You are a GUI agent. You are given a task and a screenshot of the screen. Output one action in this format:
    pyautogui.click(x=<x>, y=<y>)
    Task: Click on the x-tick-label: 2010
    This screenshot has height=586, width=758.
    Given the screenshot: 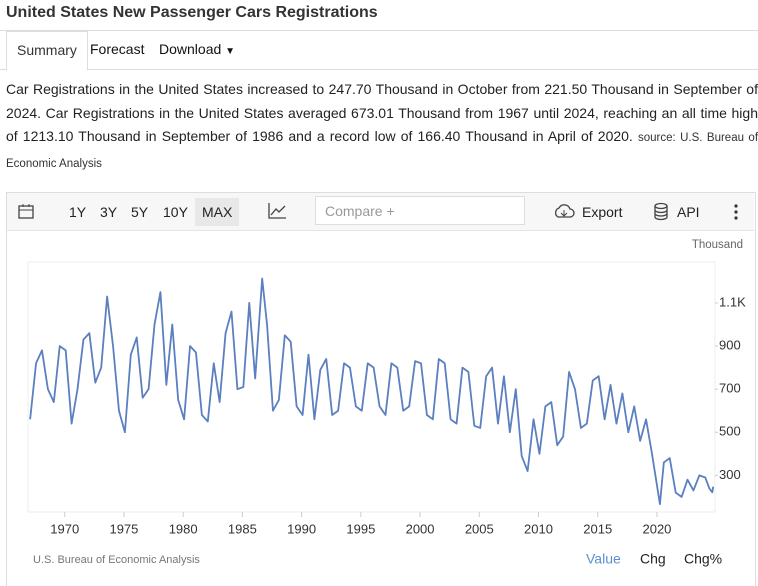 What is the action you would take?
    pyautogui.click(x=538, y=528)
    